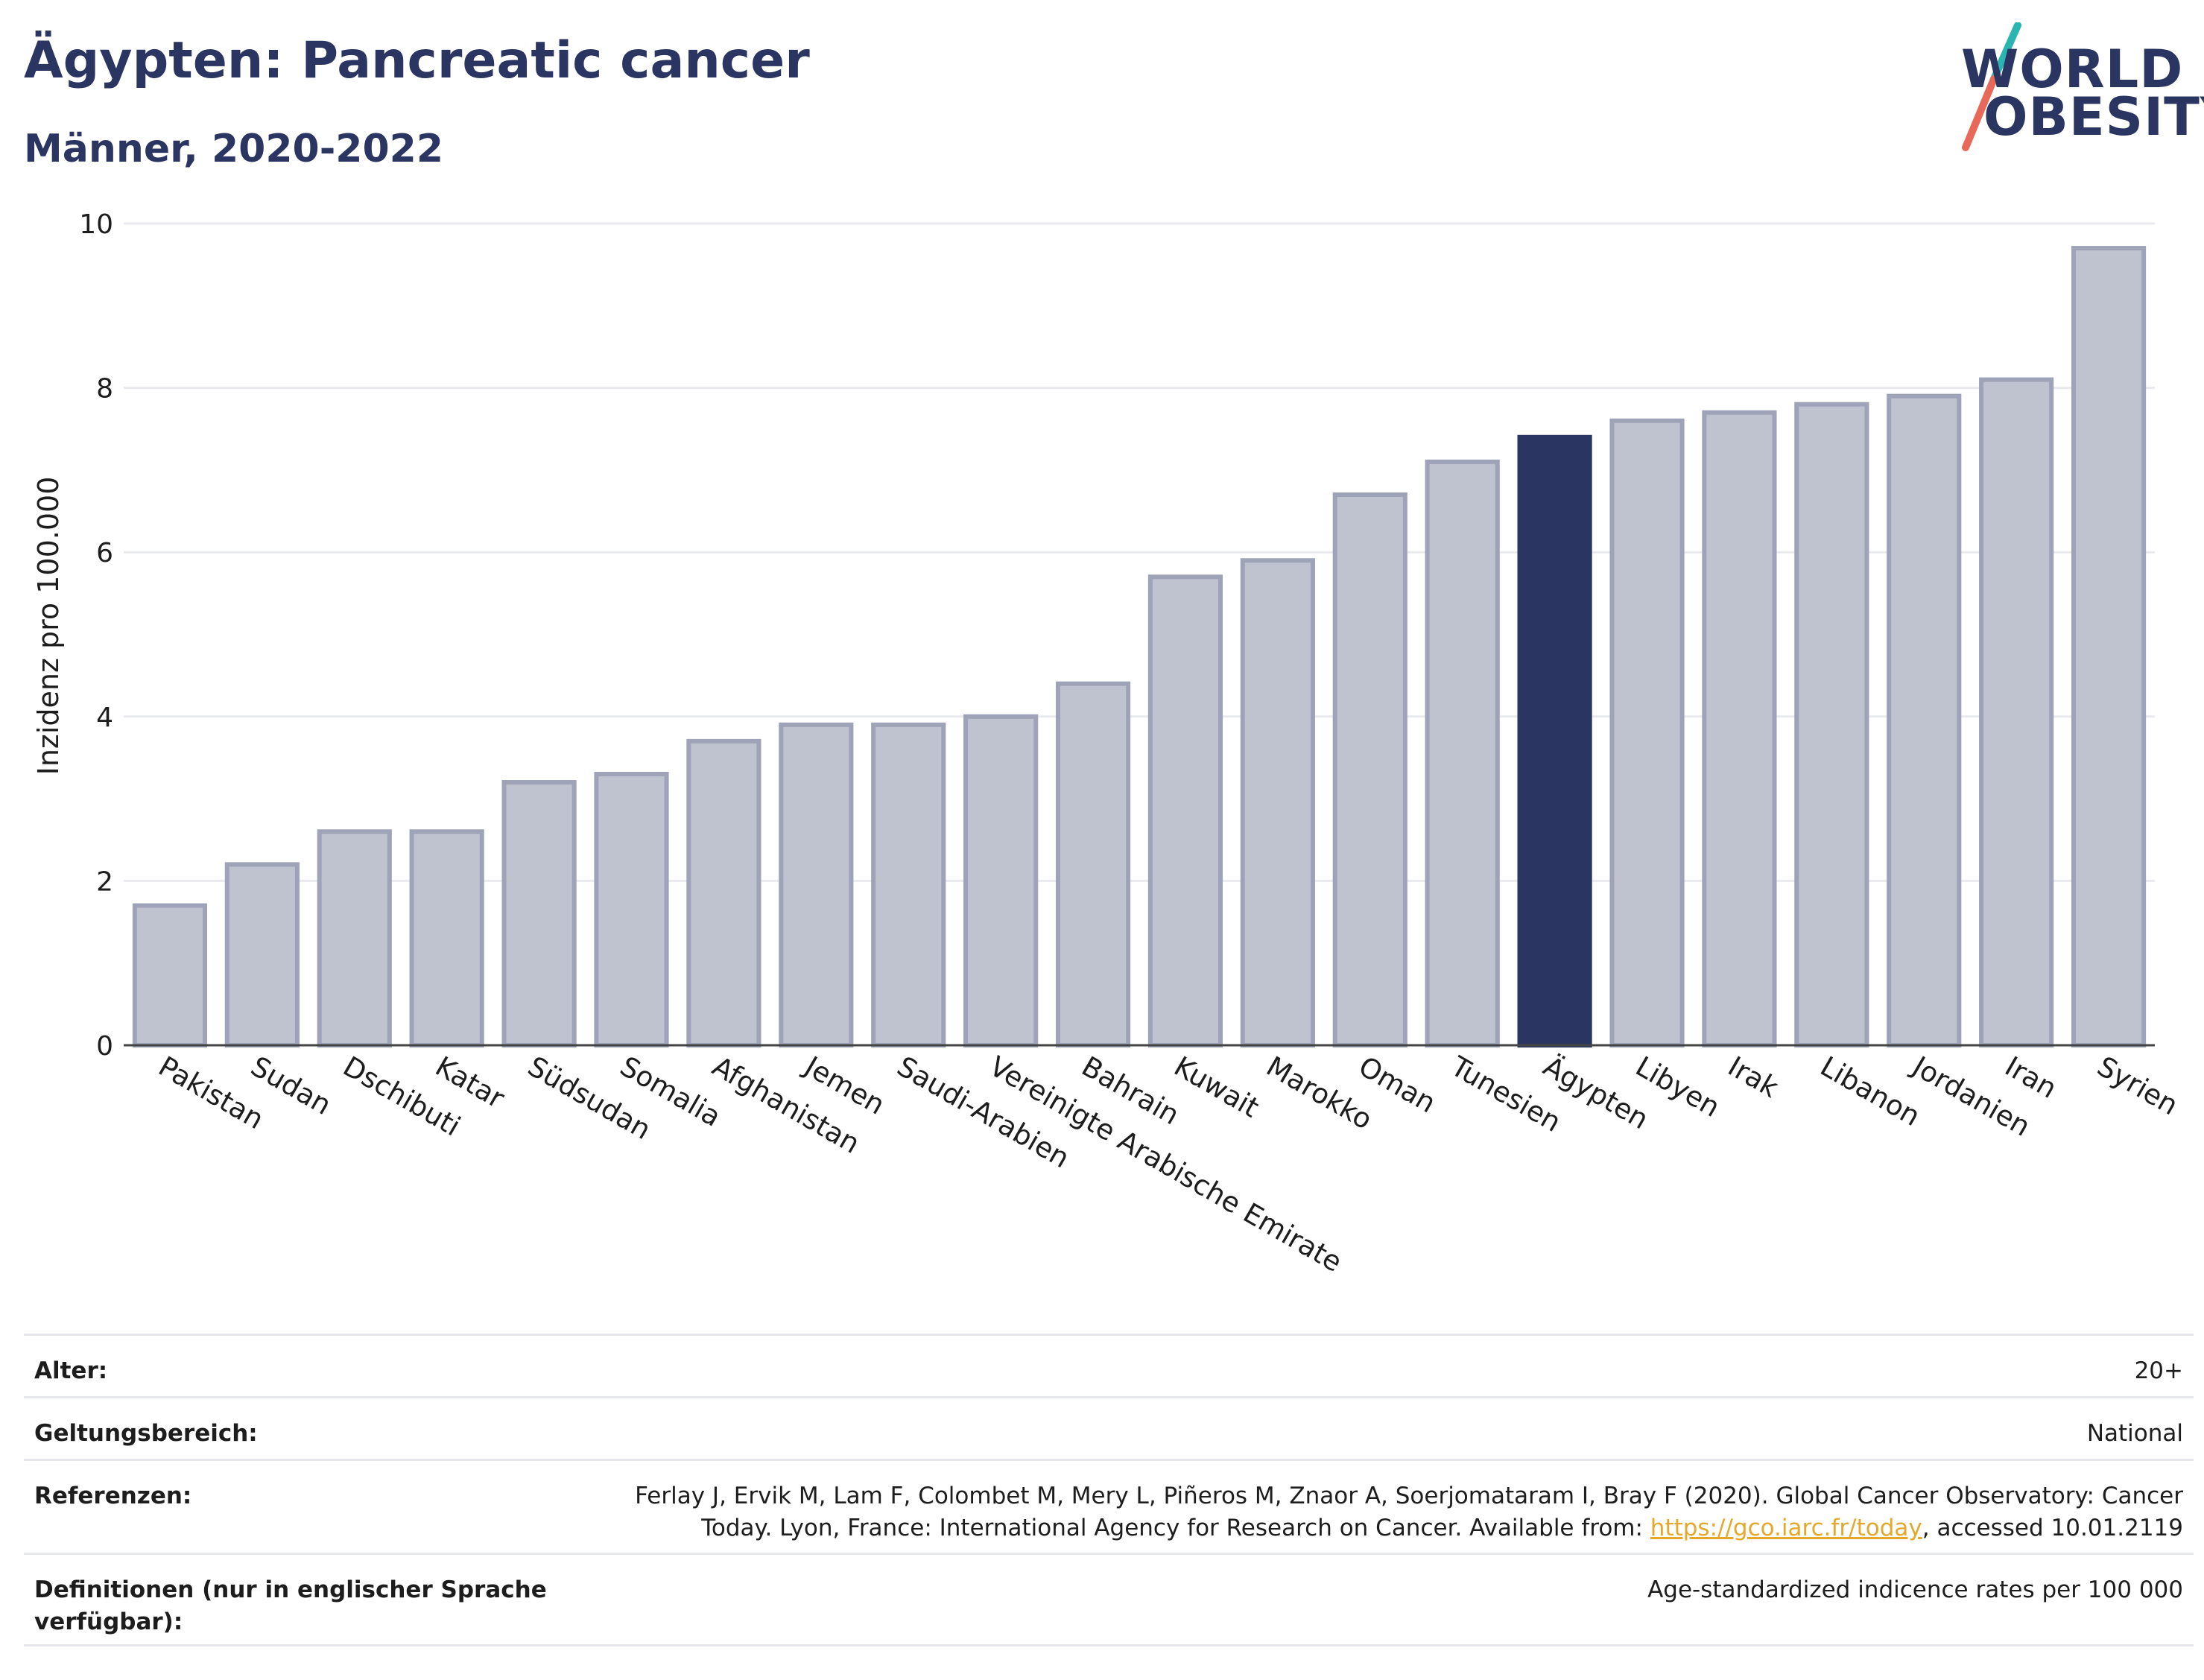 Image resolution: width=2204 pixels, height=1680 pixels. Describe the element at coordinates (234, 149) in the screenshot. I see `page-subtitle: Männer, 2020-2022` at that location.